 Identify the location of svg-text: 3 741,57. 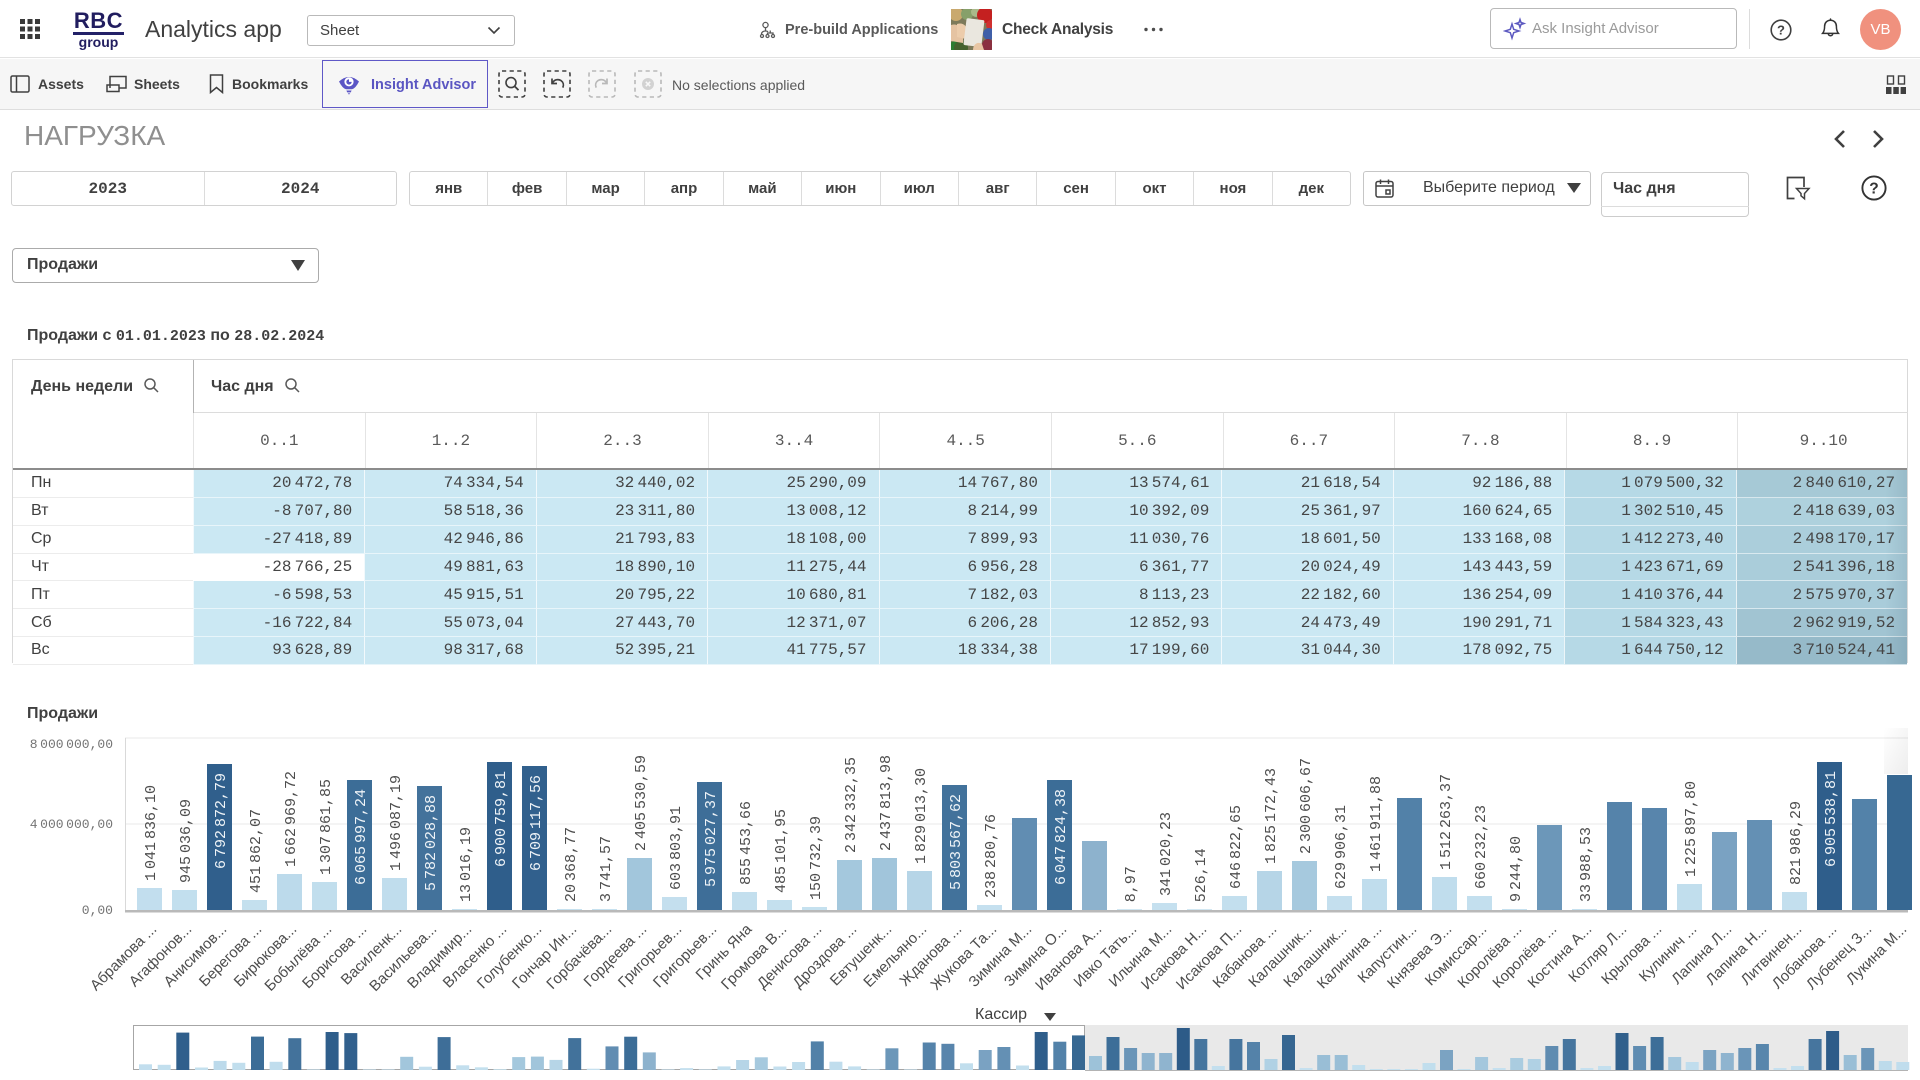
(606, 869).